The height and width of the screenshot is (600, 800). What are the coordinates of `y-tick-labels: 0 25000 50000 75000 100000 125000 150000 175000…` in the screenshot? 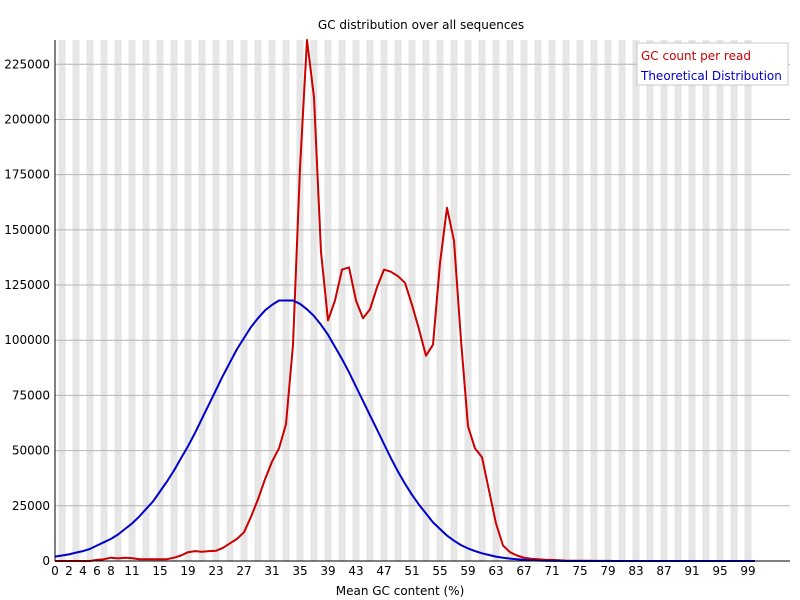 It's located at (27, 312).